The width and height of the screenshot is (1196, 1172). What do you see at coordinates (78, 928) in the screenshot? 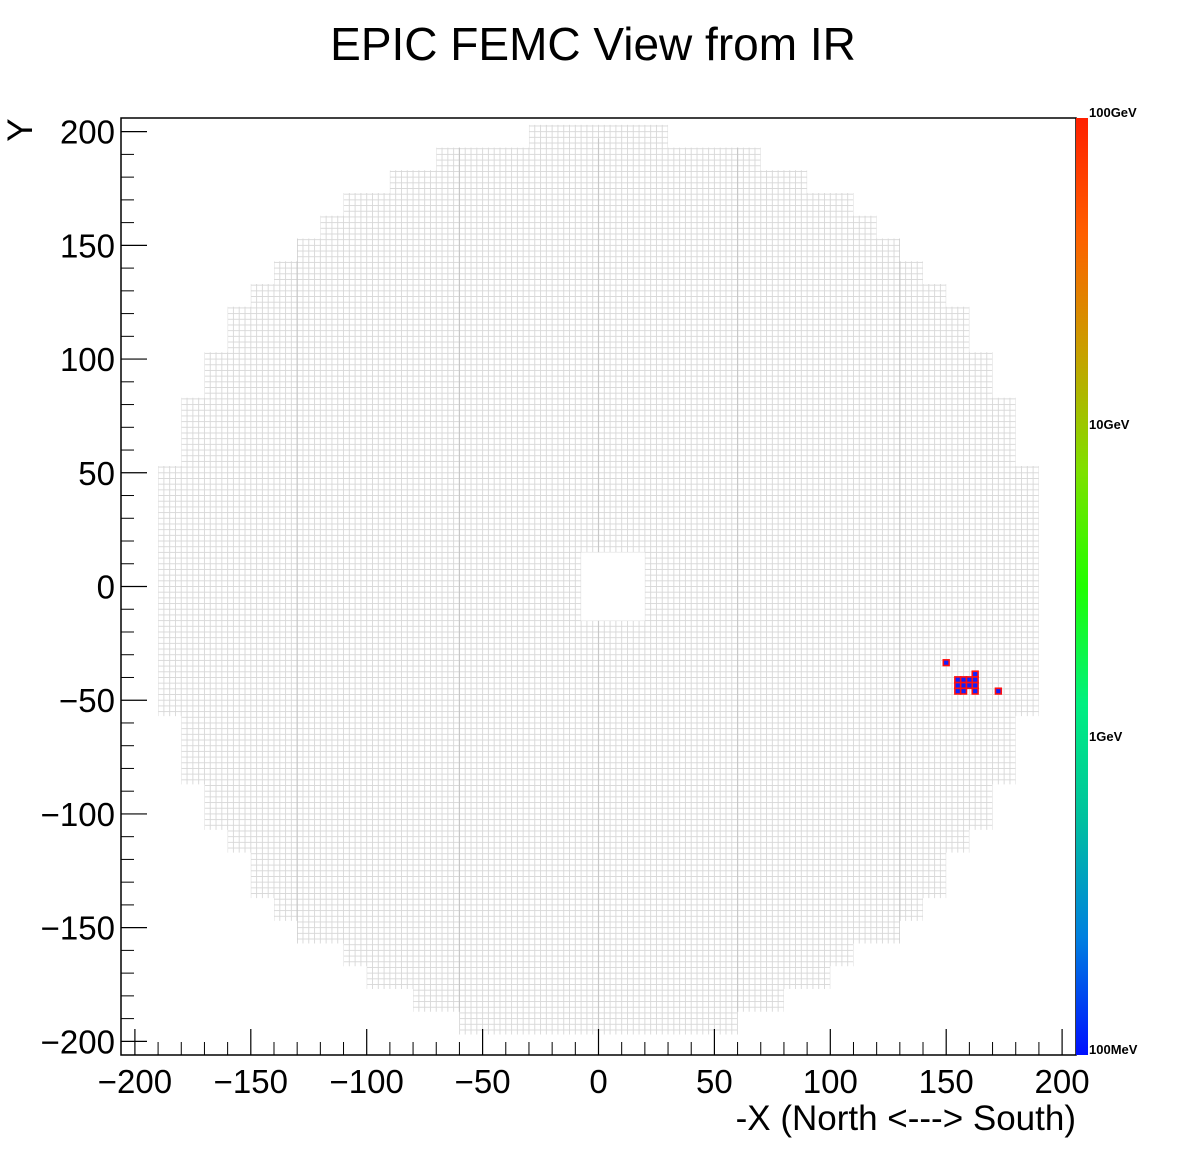
I see `y-tick-label: −150` at bounding box center [78, 928].